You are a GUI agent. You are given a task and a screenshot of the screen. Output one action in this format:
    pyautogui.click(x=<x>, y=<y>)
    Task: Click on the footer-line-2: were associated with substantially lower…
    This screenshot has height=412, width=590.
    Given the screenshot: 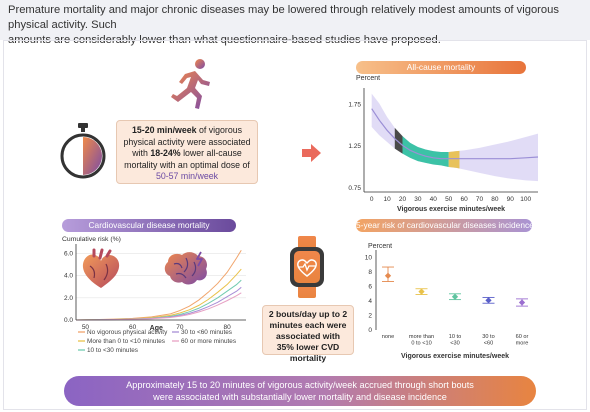 What is the action you would take?
    pyautogui.click(x=300, y=396)
    